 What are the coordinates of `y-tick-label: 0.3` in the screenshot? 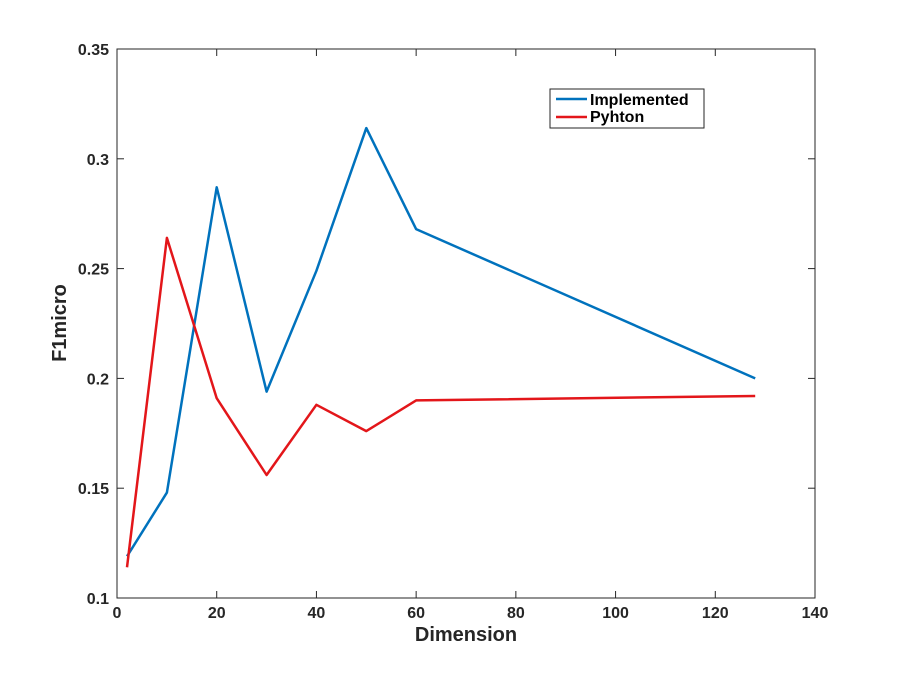 It's located at (98, 160).